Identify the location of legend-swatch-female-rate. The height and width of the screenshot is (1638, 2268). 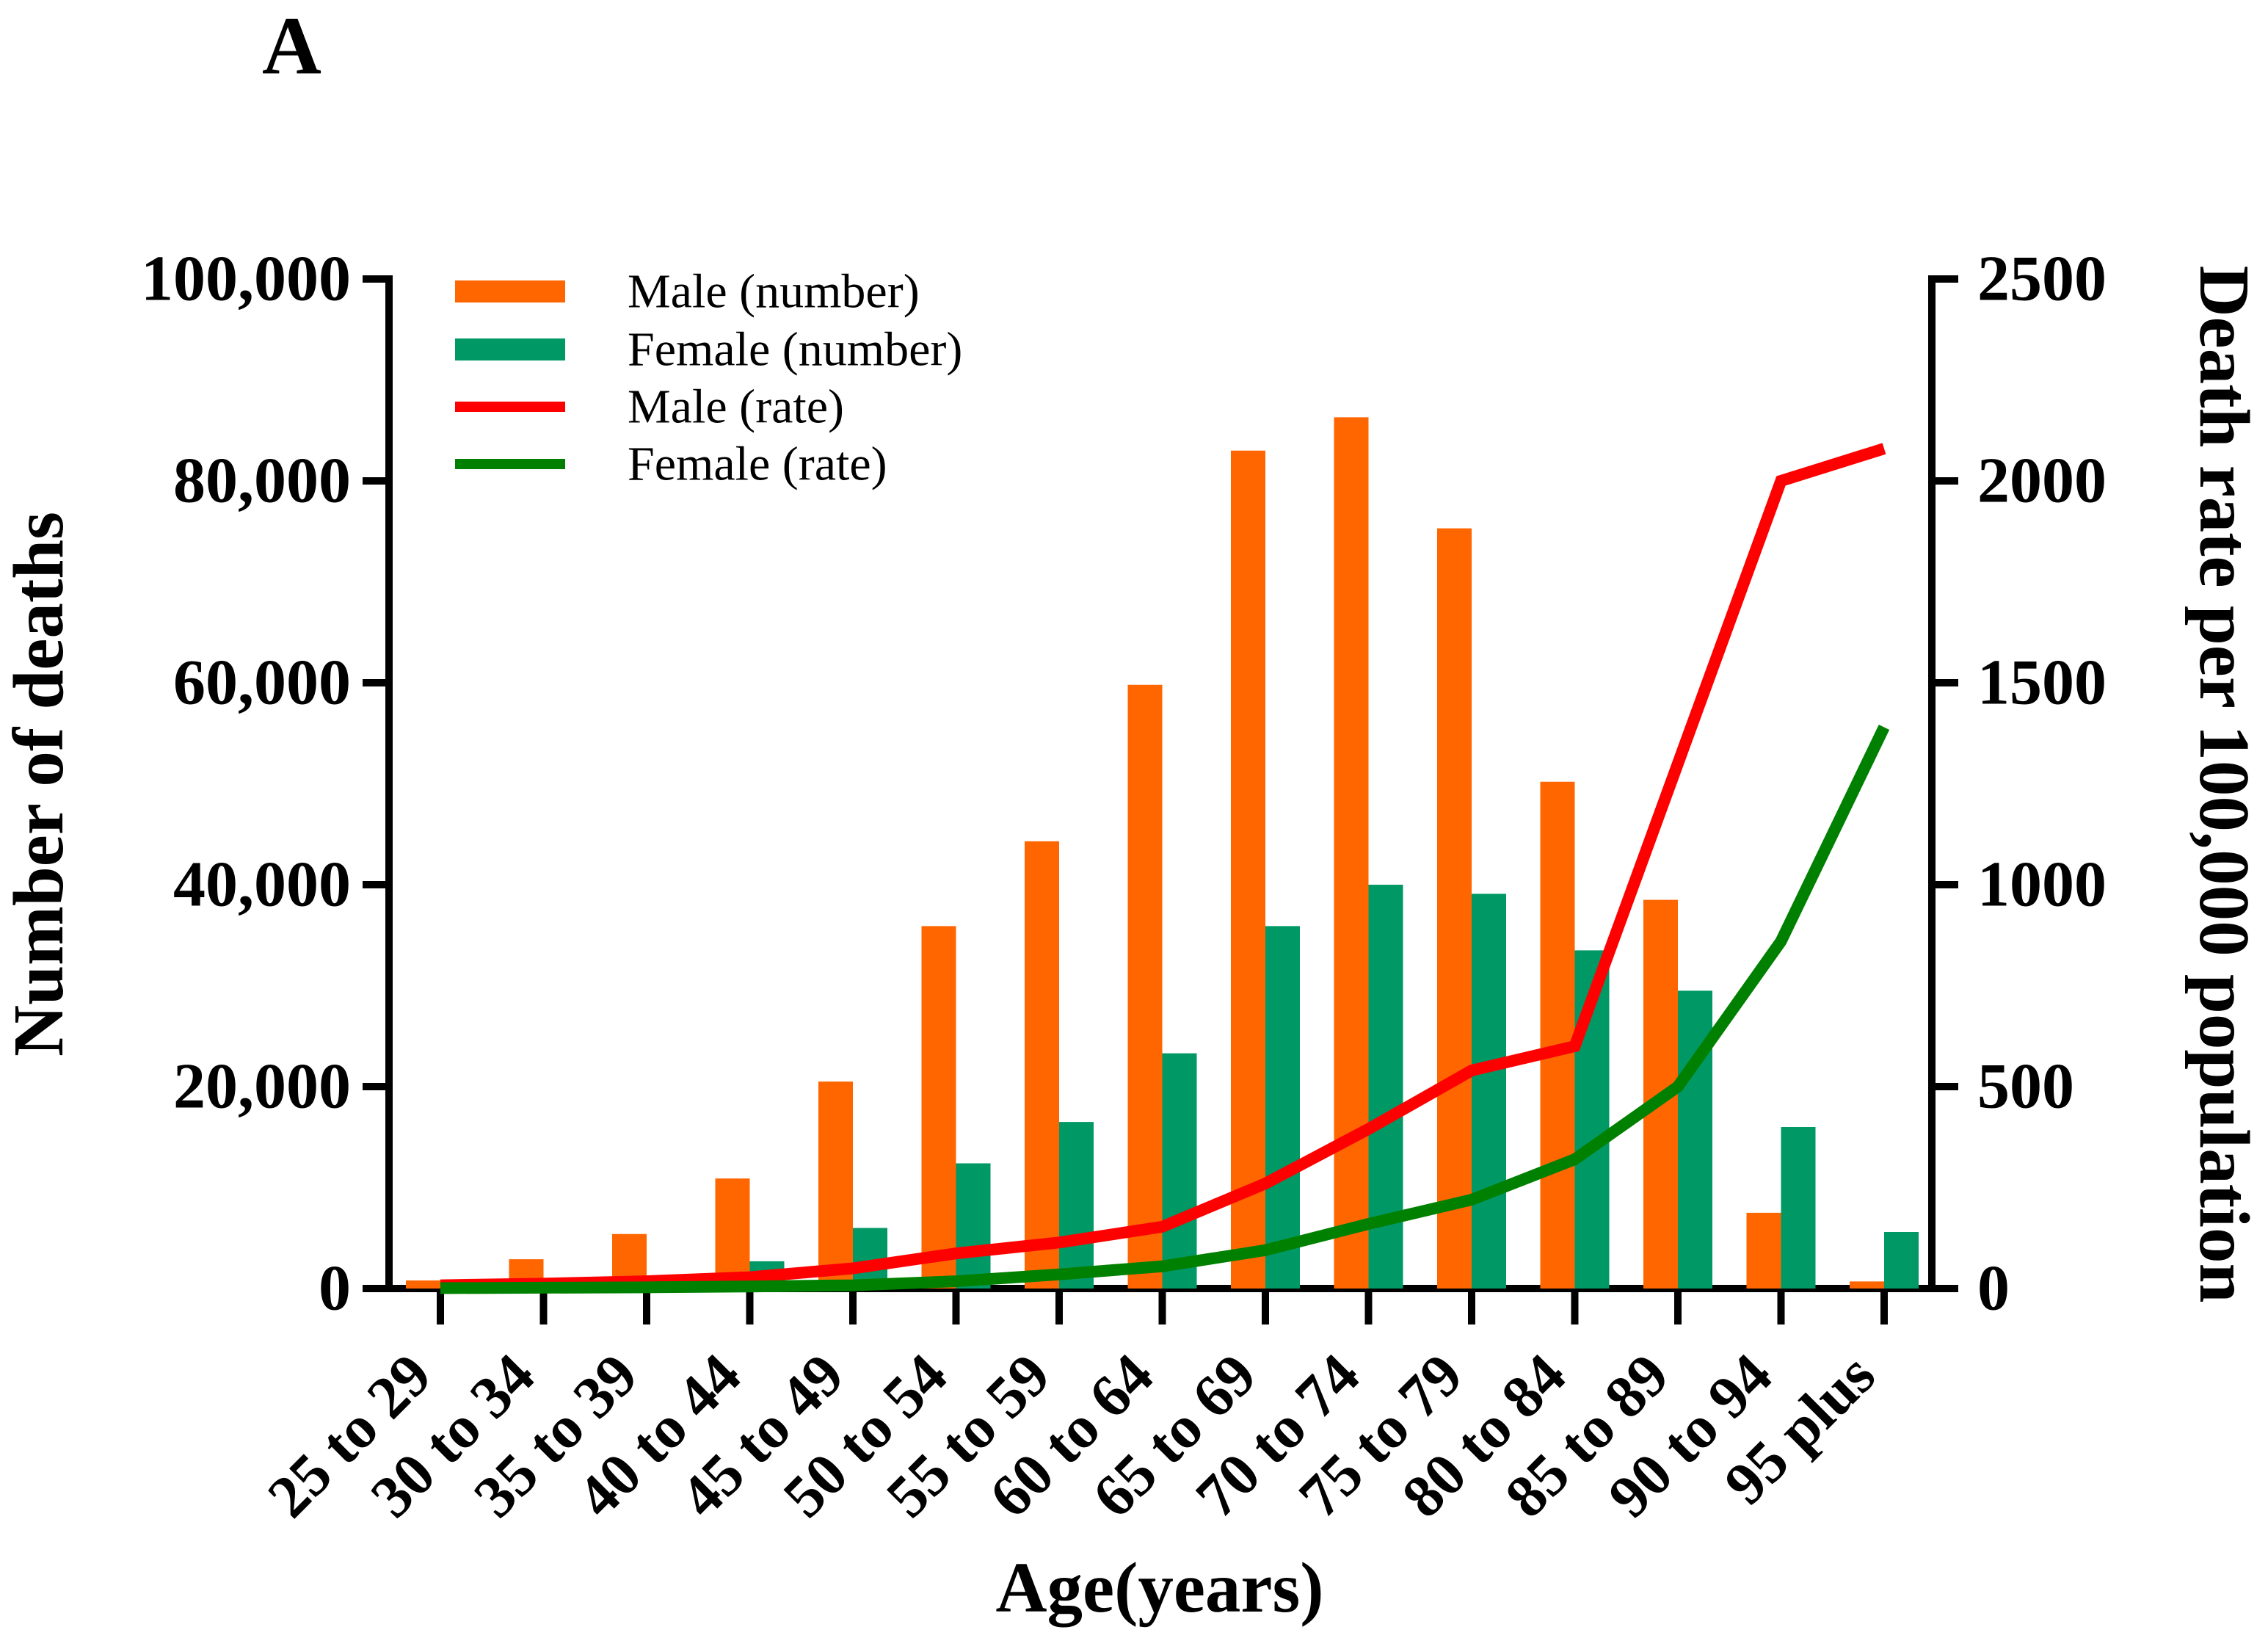
(510, 464).